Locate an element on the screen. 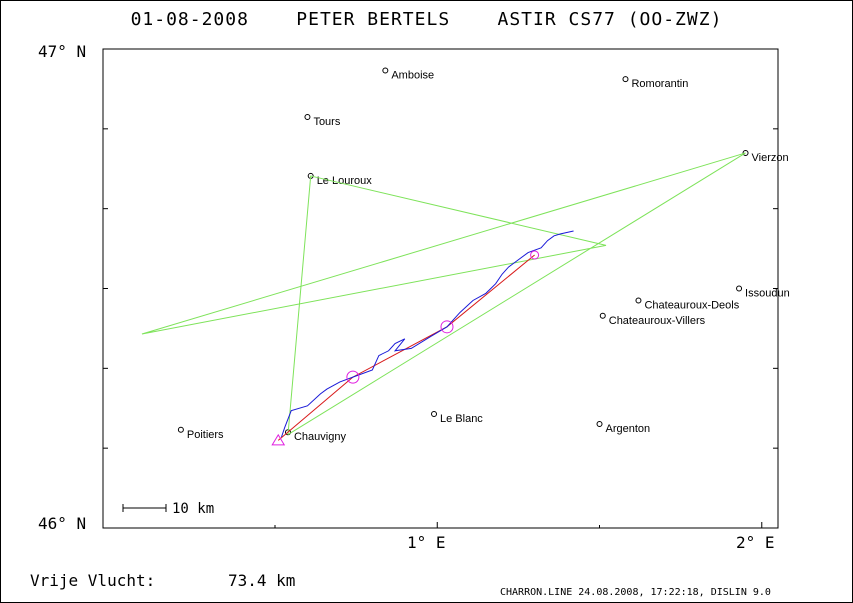 This screenshot has width=853, height=603. lon-2-label: 2° E is located at coordinates (755, 542).